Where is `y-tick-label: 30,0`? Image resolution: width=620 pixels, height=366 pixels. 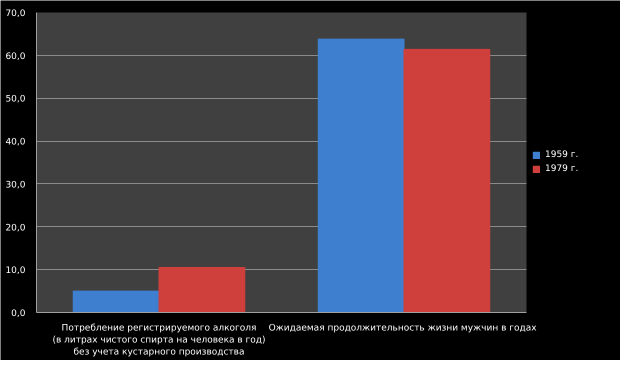
y-tick-label: 30,0 is located at coordinates (15, 185).